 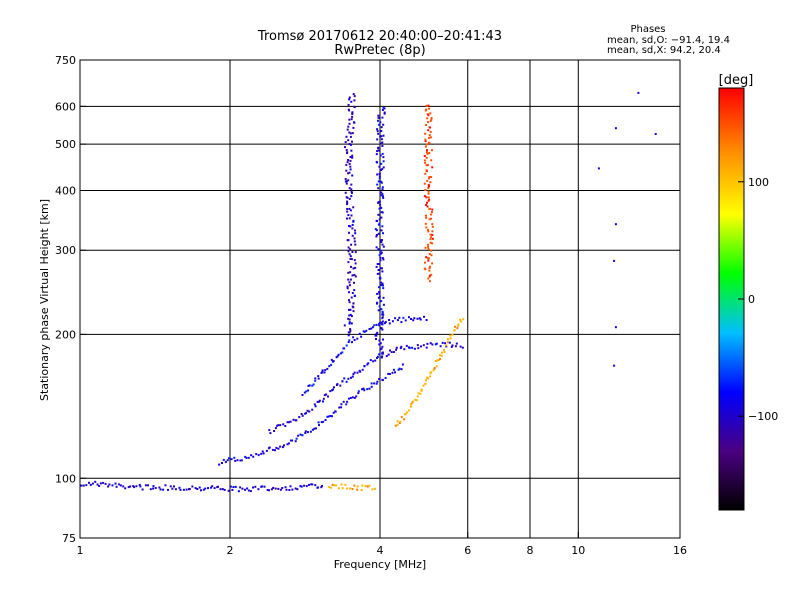 What do you see at coordinates (379, 50) in the screenshot?
I see `chart-subtitle: RwPretec (8p)` at bounding box center [379, 50].